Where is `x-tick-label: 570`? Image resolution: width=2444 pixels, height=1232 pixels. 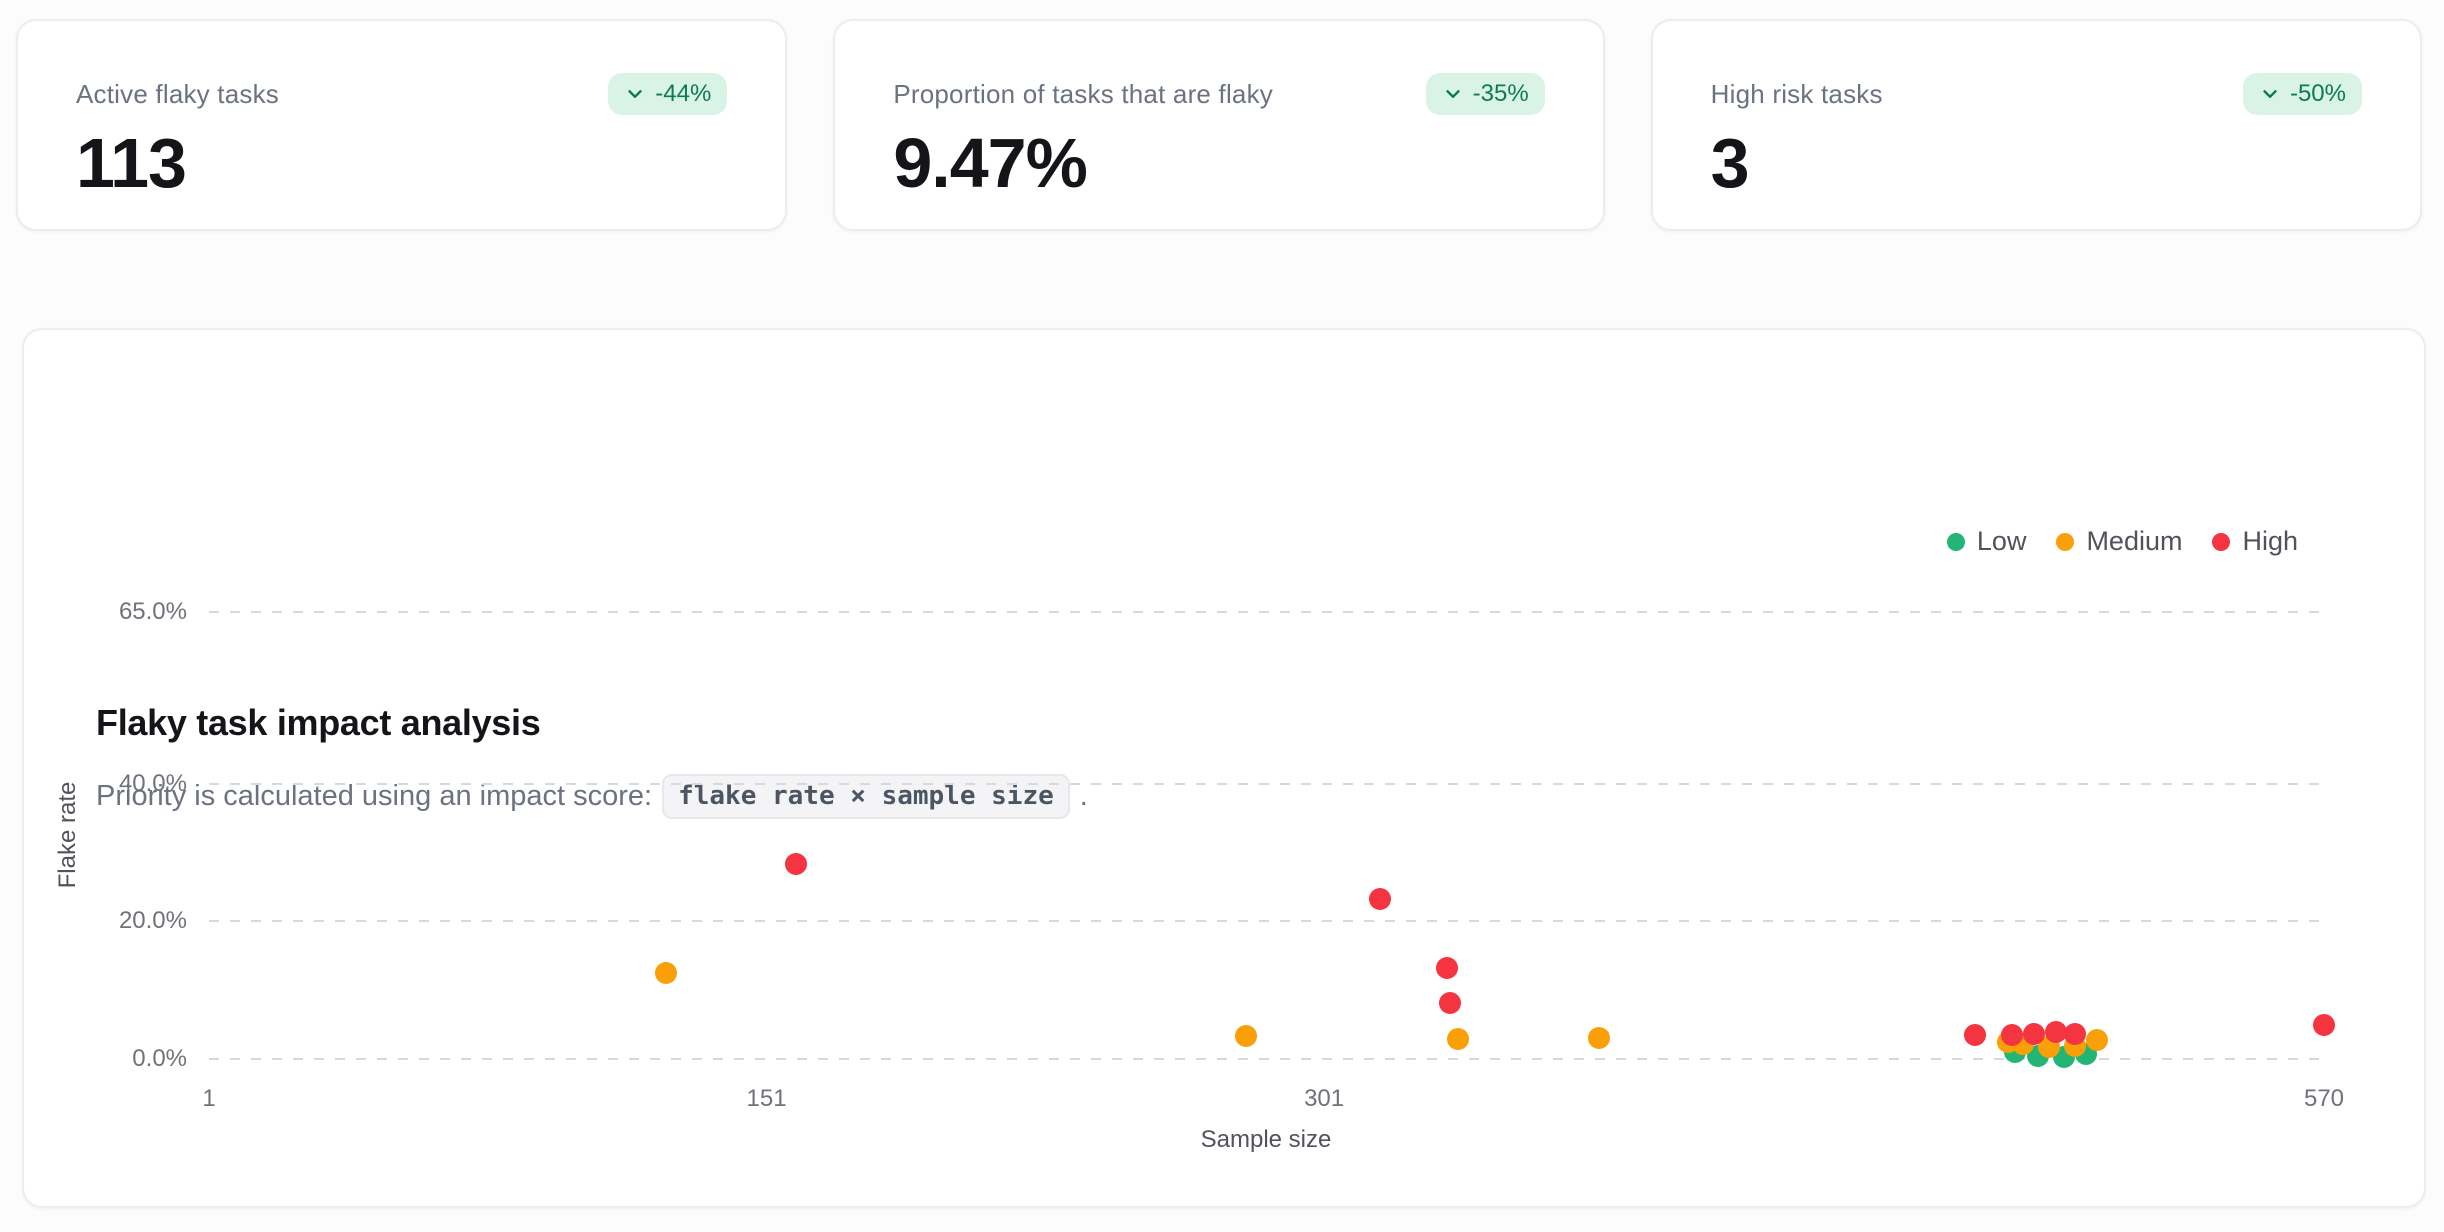
x-tick-label: 570 is located at coordinates (2324, 1098).